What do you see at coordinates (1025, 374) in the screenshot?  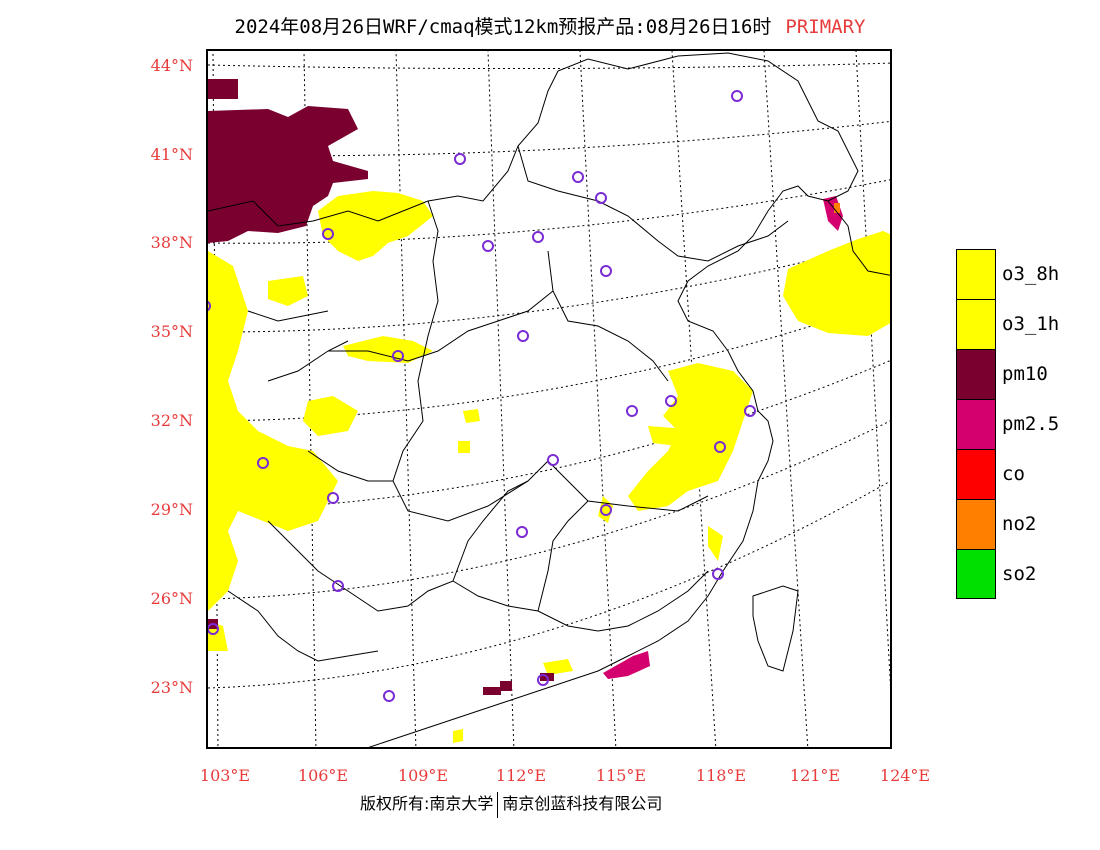 I see `legend-label-pm10: pm10` at bounding box center [1025, 374].